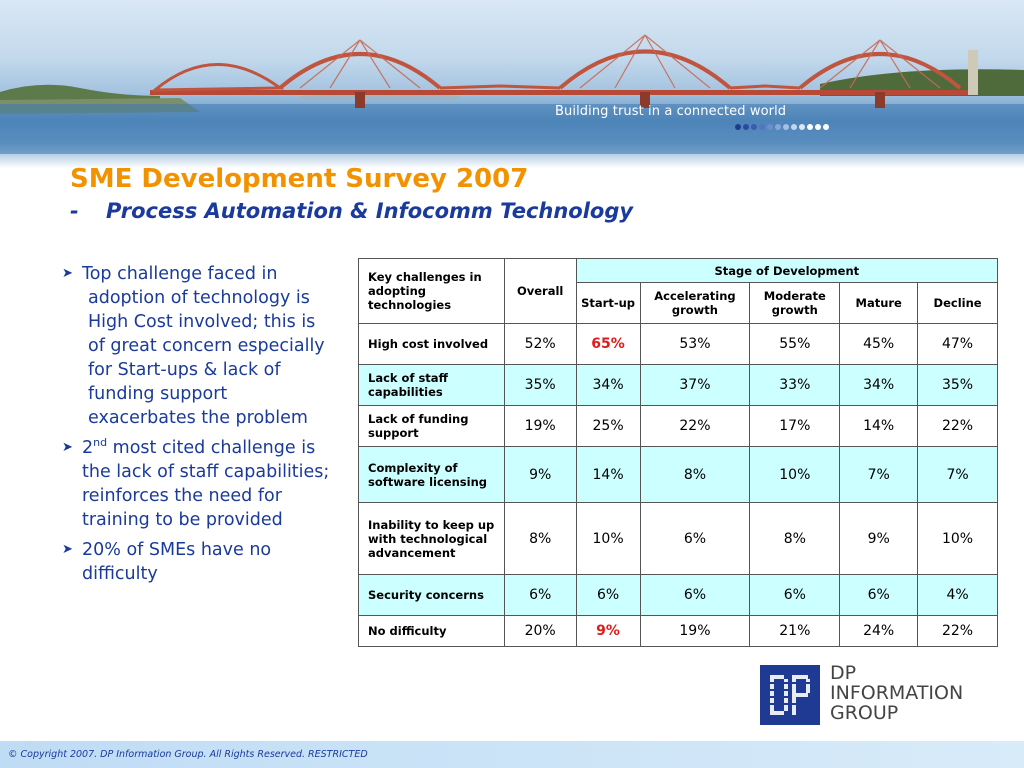 This screenshot has height=768, width=1024. What do you see at coordinates (608, 426) in the screenshot?
I see `table-cell: 25%` at bounding box center [608, 426].